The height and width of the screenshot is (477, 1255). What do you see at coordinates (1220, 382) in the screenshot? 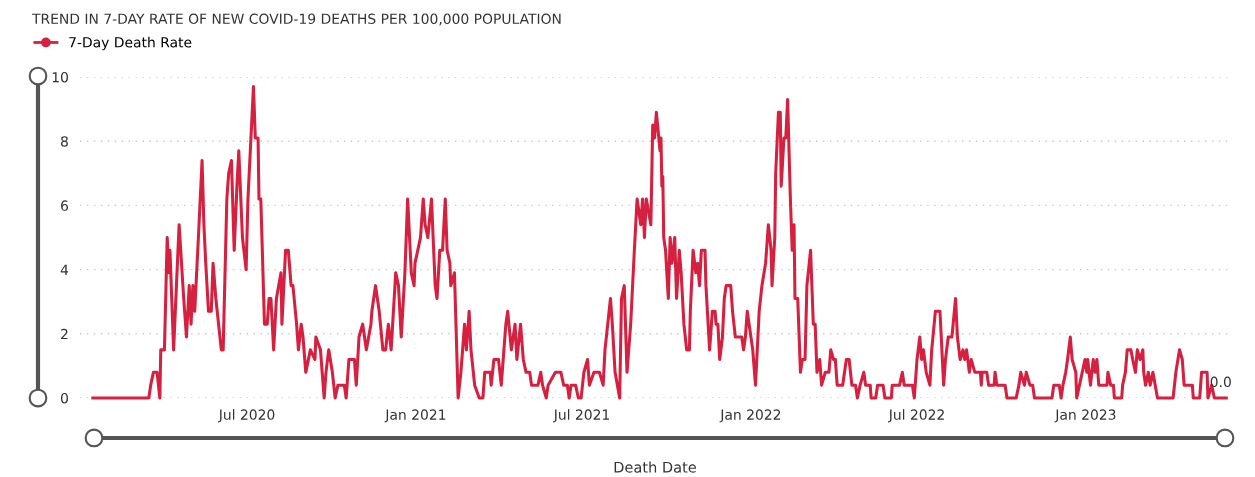
I see `annotation: 0.0` at bounding box center [1220, 382].